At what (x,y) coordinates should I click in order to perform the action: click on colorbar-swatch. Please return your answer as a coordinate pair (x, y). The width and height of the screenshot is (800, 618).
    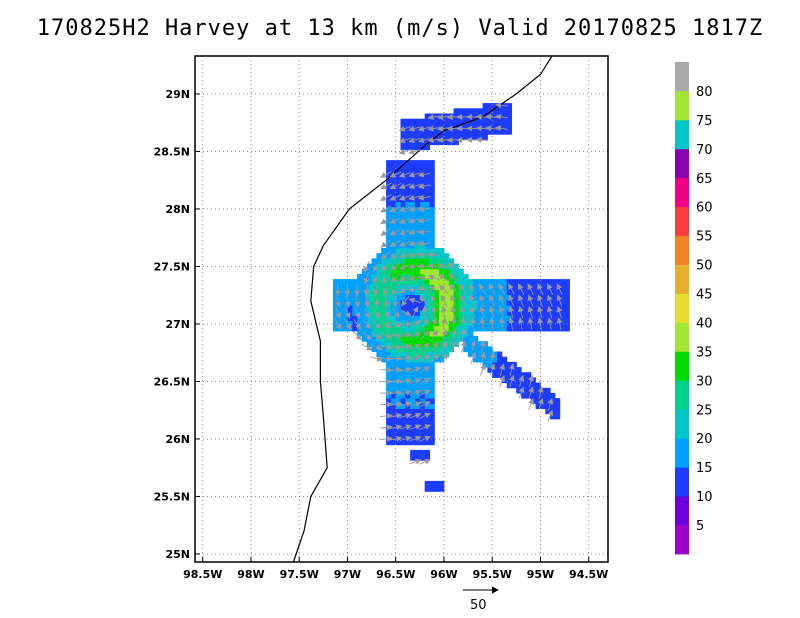
    Looking at the image, I should click on (682, 134).